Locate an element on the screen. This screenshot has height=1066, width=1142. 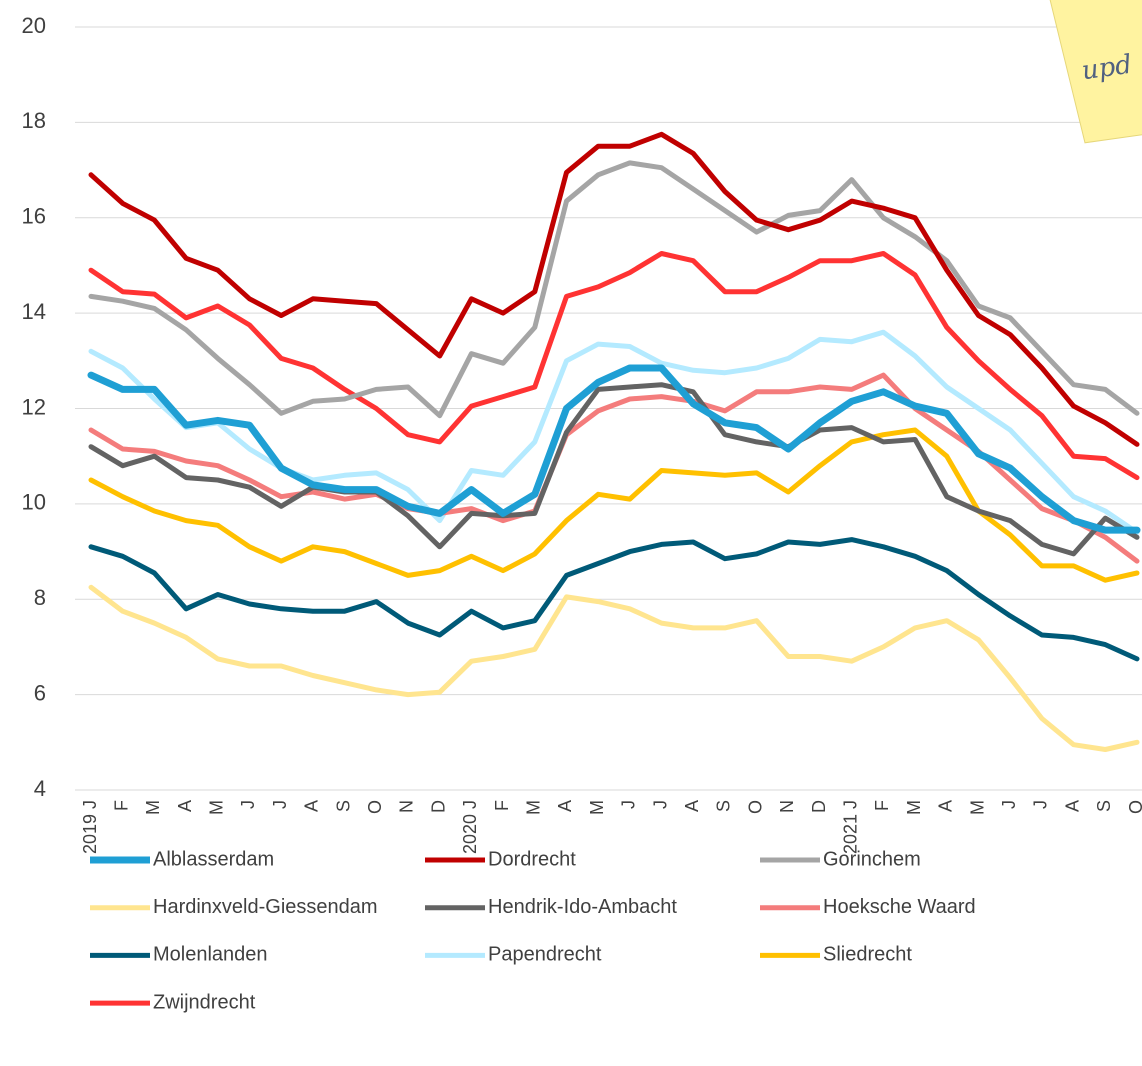
y-tick-label: 4 is located at coordinates (40, 788).